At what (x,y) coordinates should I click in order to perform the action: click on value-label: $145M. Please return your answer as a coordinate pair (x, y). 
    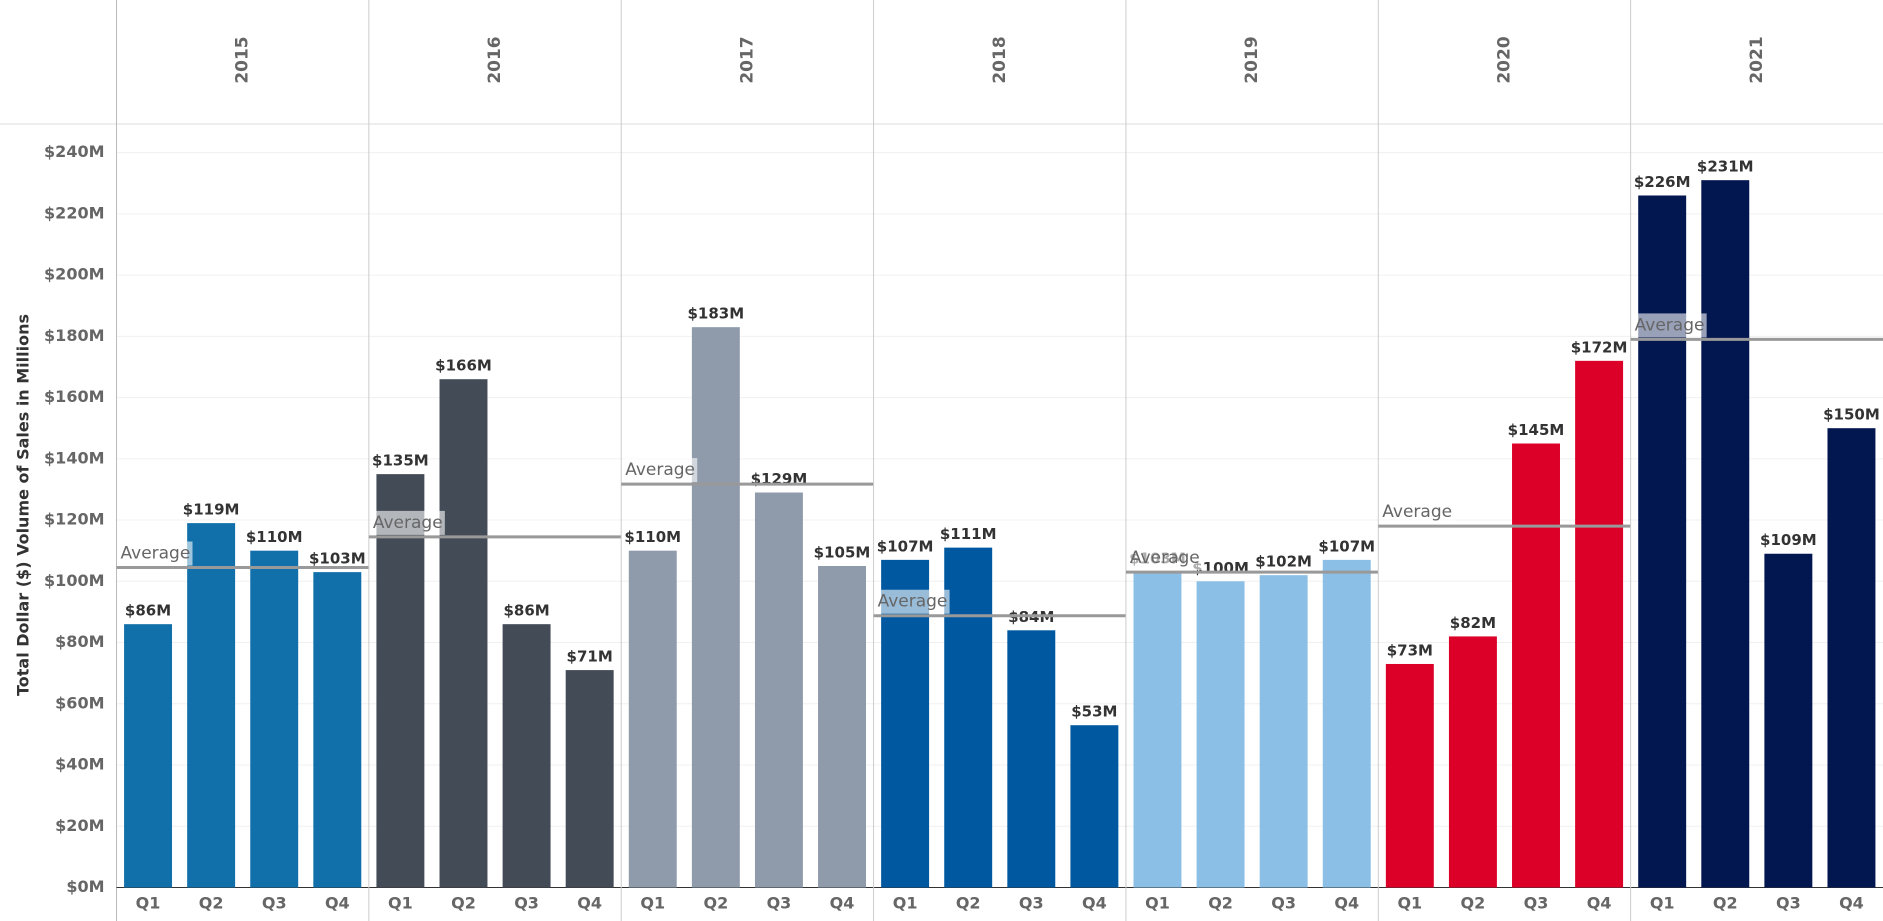
    Looking at the image, I should click on (1536, 430).